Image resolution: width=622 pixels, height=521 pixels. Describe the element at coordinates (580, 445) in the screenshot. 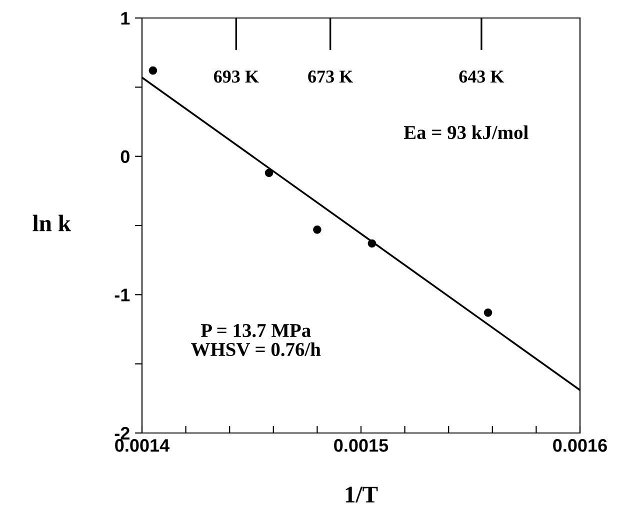

I see `x-tick-label: 0.0016` at that location.